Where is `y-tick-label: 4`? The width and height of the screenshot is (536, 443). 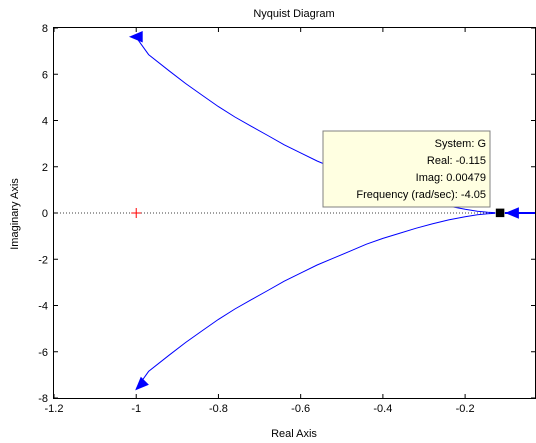
y-tick-label: 4 is located at coordinates (45, 122).